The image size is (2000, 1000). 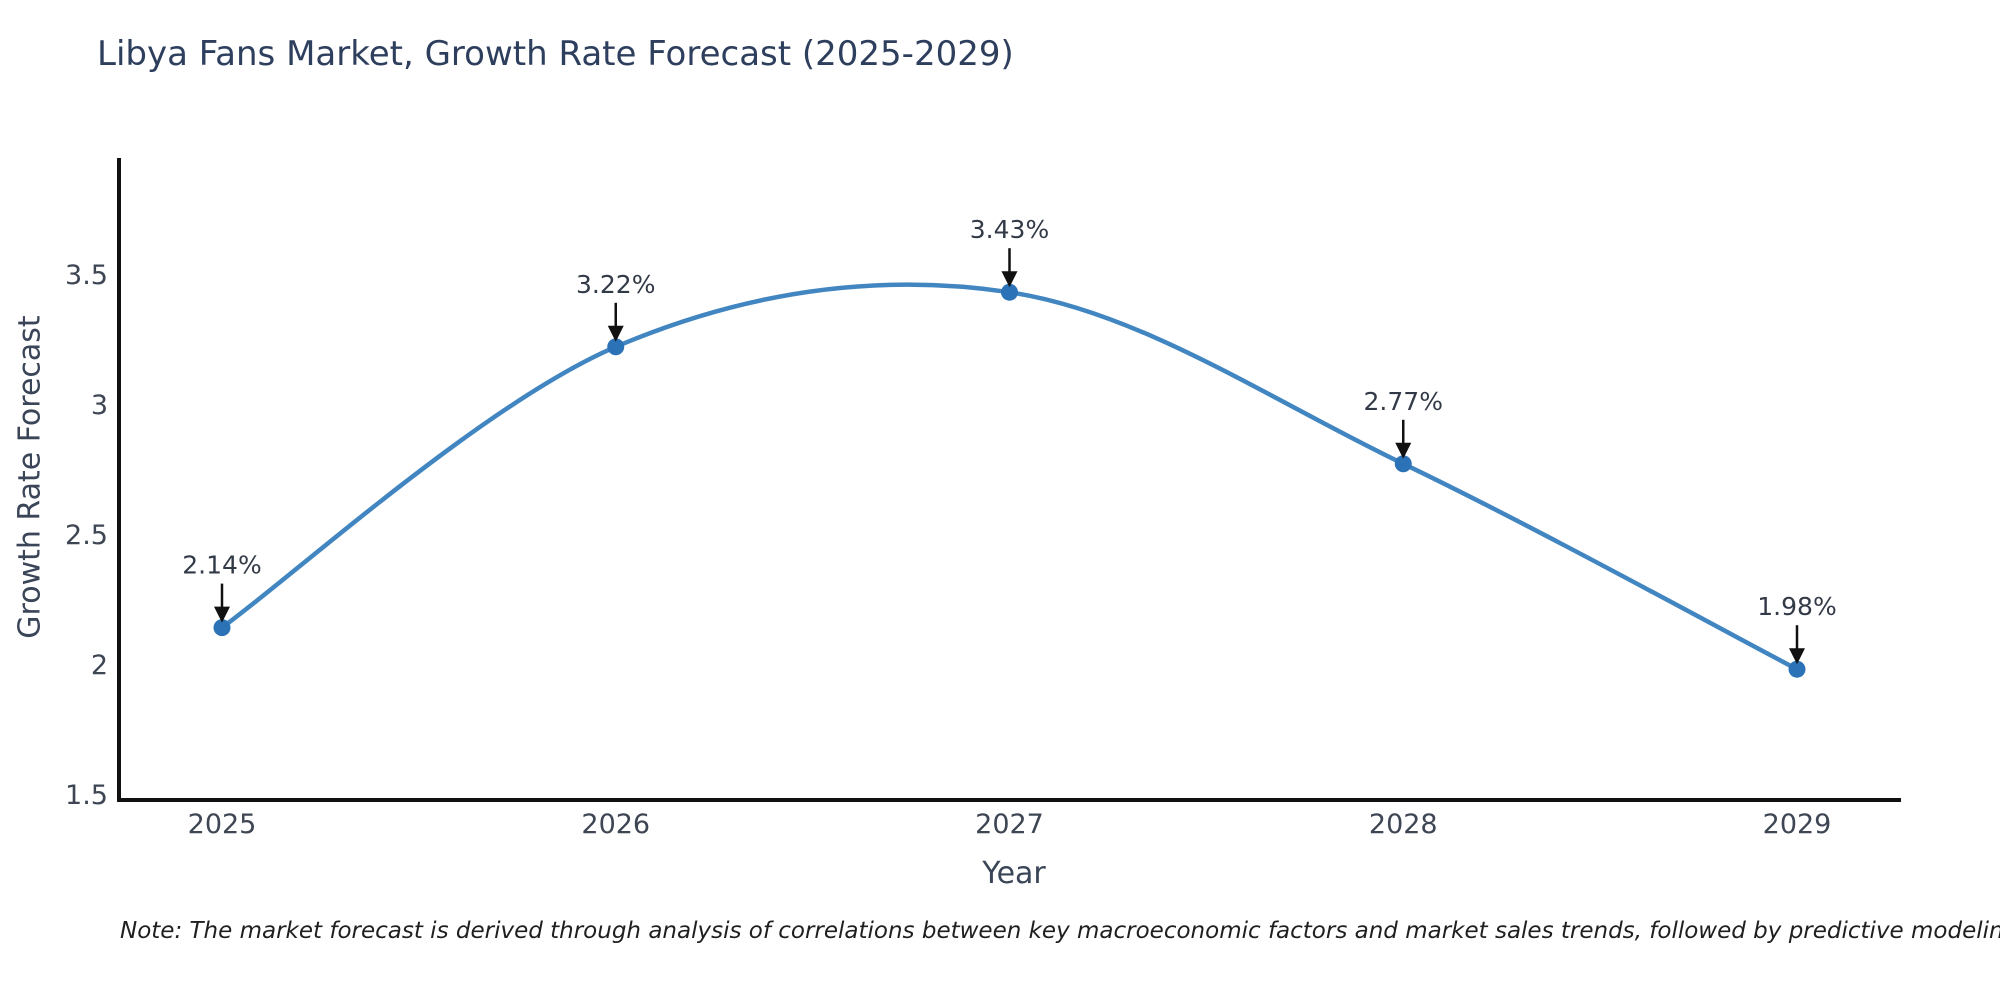 I want to click on x-tick-label: 2029, so click(x=1797, y=824).